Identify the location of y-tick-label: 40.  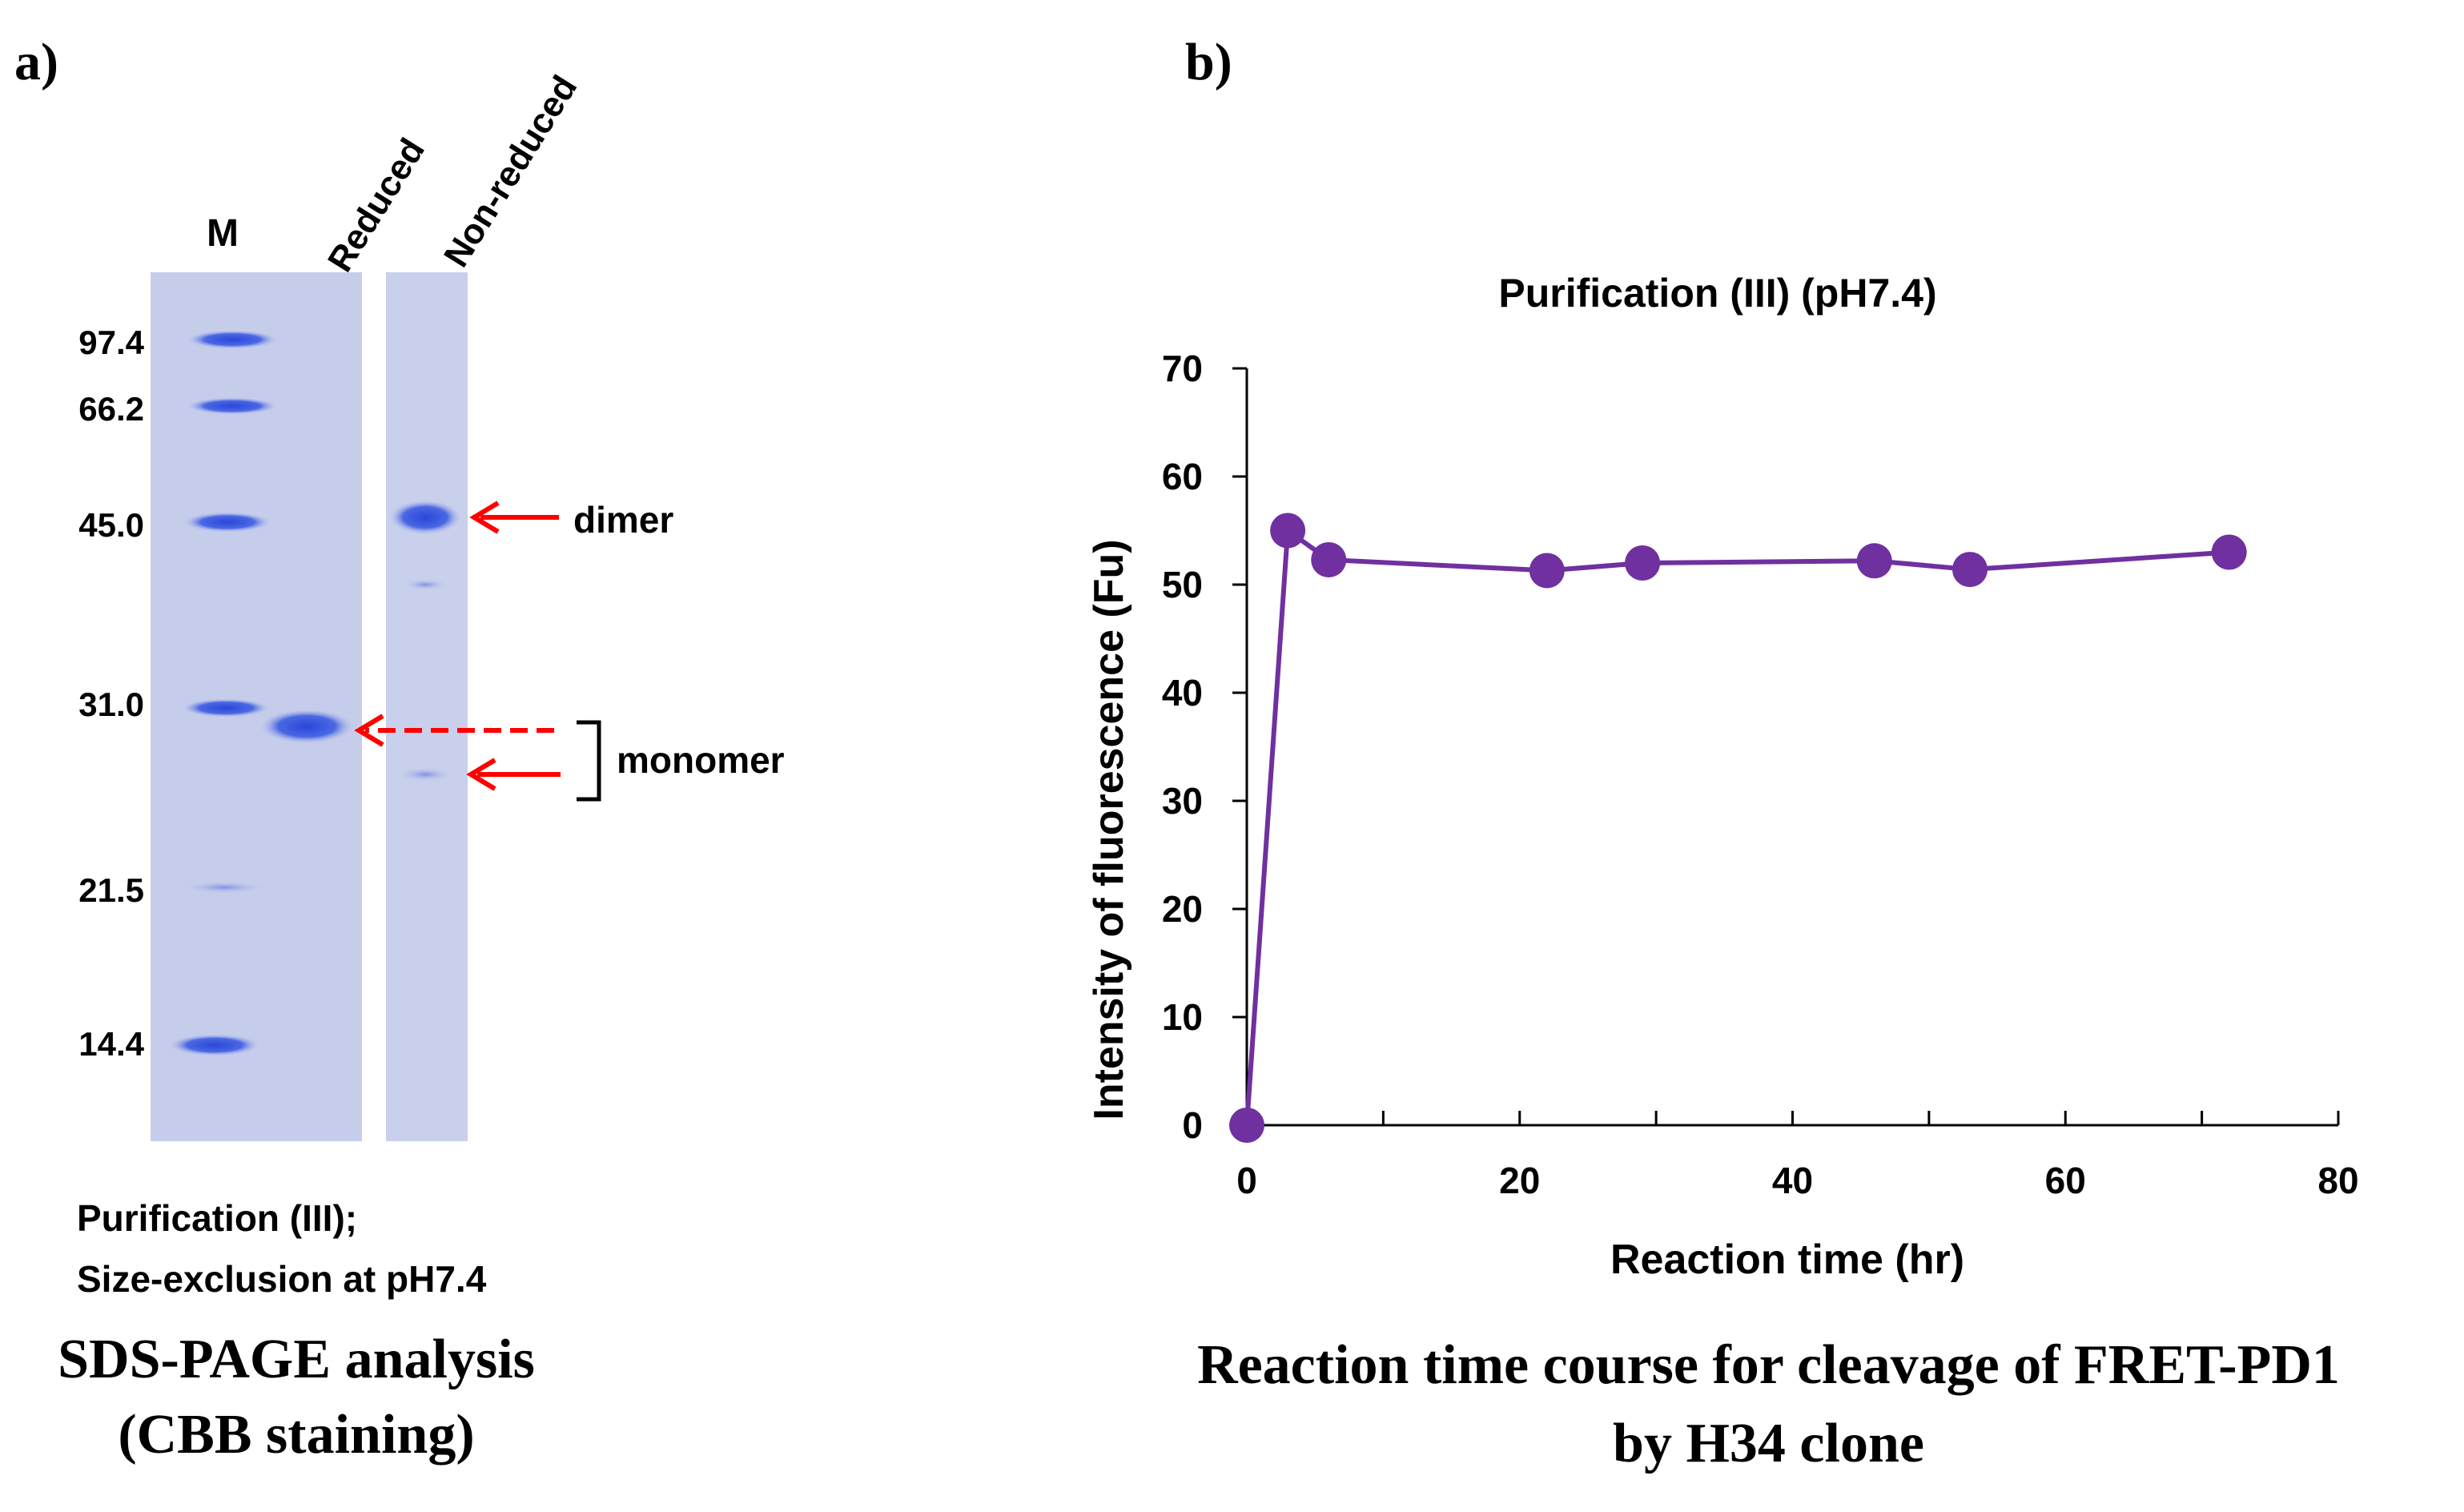
(1182, 693).